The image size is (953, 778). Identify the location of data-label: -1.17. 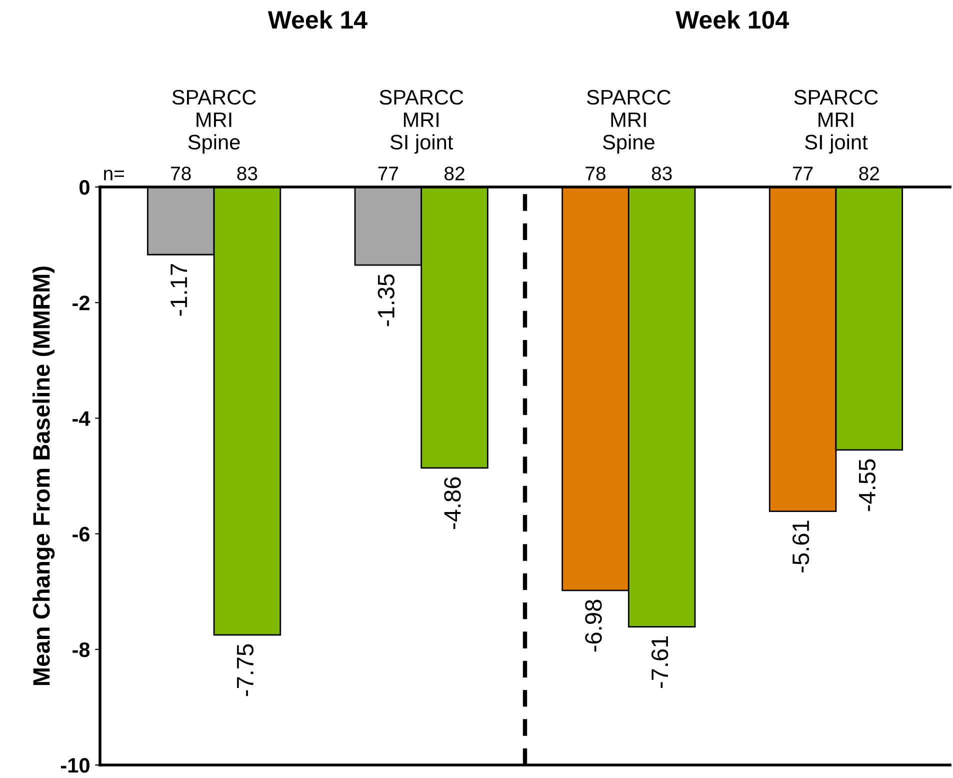
(178, 290).